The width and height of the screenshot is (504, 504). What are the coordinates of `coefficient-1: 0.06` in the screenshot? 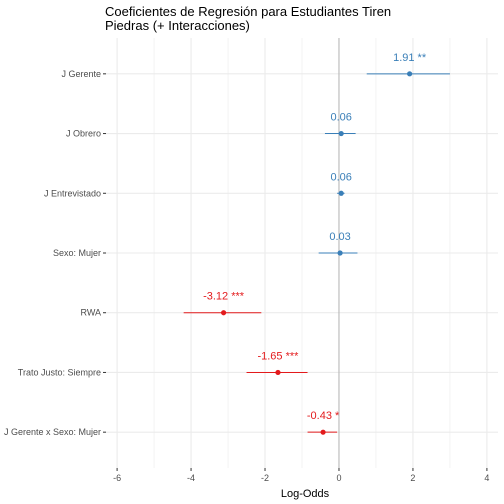 It's located at (340, 124).